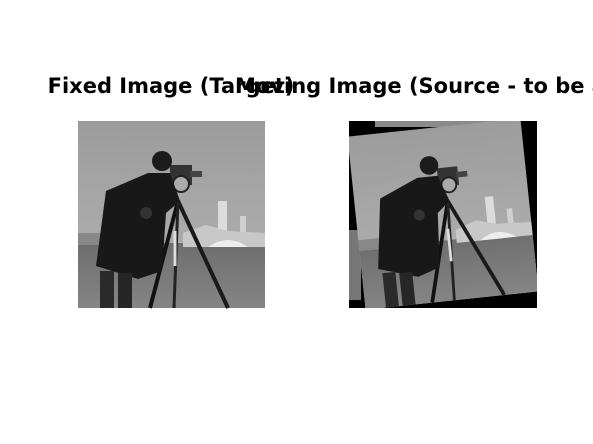  What do you see at coordinates (171, 86) in the screenshot?
I see `panel-title: Fixed Image (Target)` at bounding box center [171, 86].